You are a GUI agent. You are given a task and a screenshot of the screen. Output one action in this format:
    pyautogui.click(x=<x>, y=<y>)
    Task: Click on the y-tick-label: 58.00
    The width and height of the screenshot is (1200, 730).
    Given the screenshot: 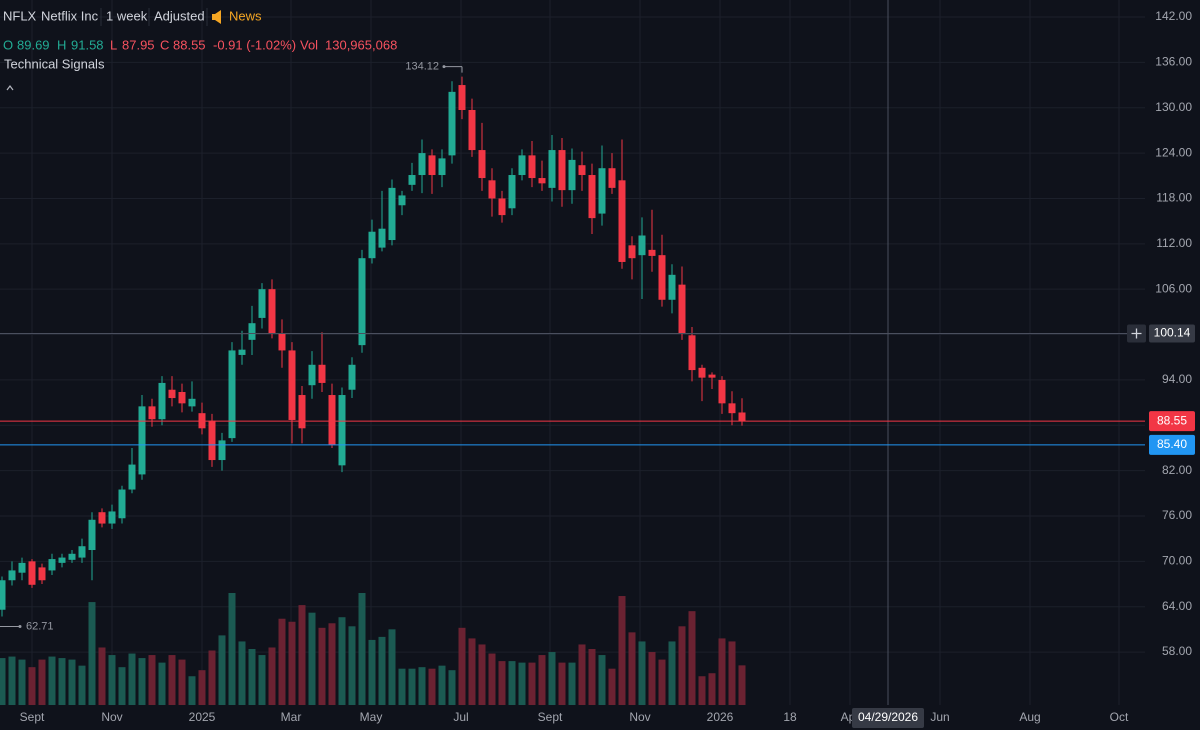 What is the action you would take?
    pyautogui.click(x=1177, y=651)
    